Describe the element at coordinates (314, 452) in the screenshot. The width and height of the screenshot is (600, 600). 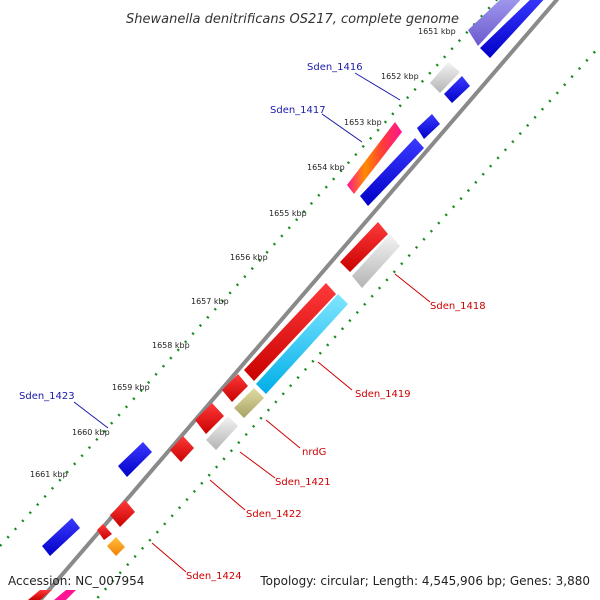
I see `gene-label-nrdg: nrdG` at that location.